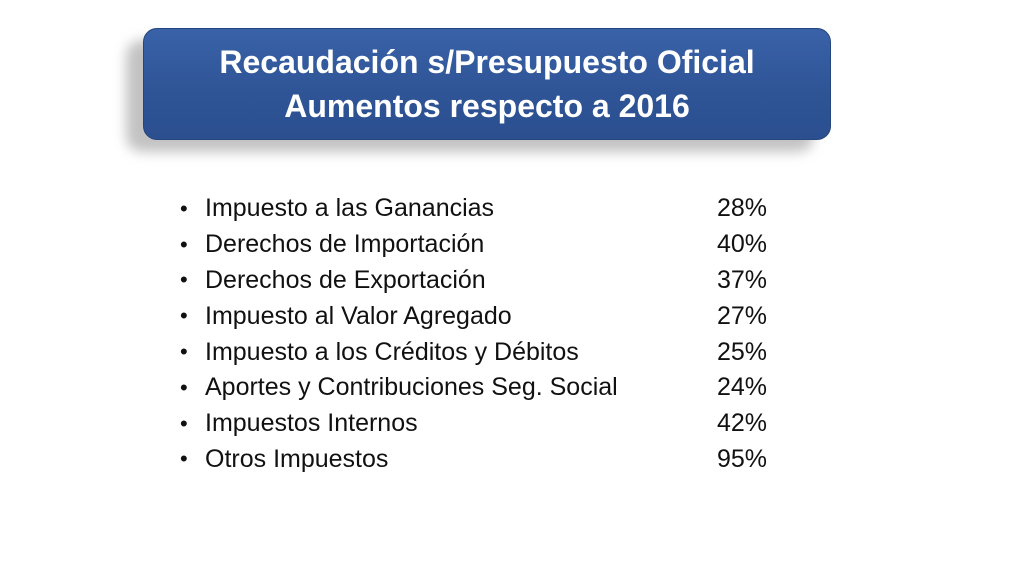  I want to click on title-line-1: Recaudación s/Presupuesto Oficial, so click(487, 62).